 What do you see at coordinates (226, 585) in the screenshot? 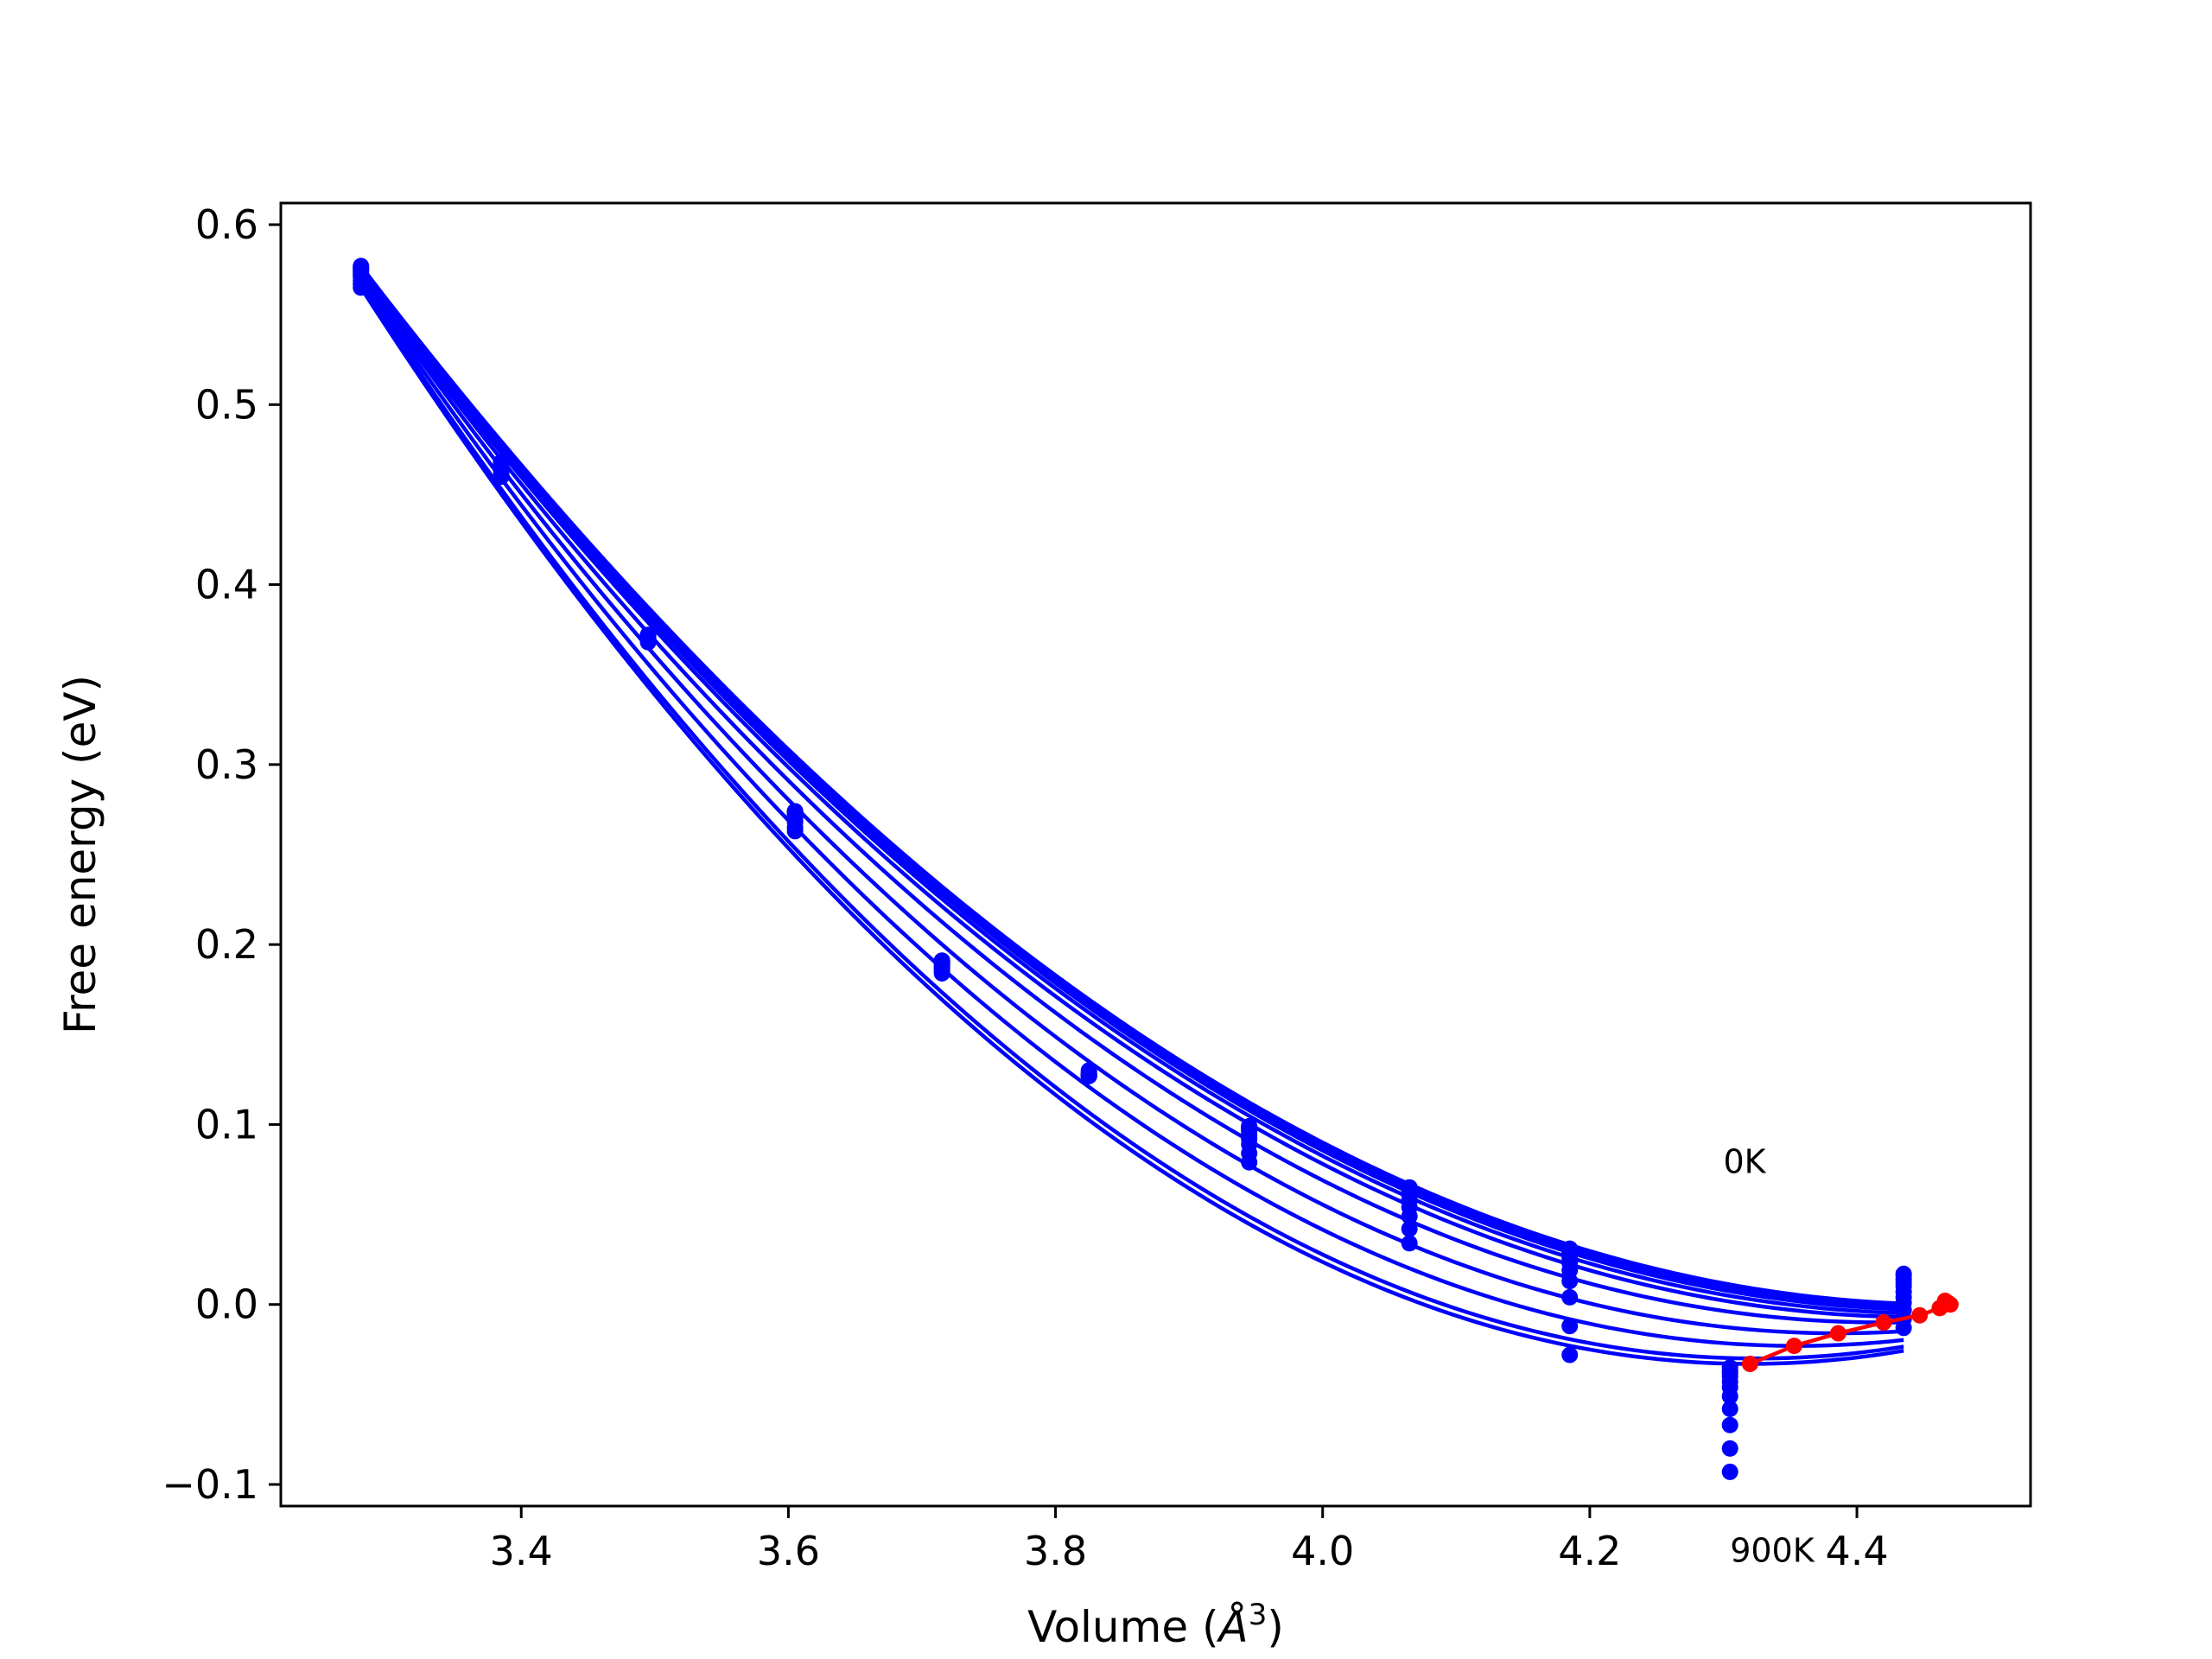
I see `y-tick-label: 0.4` at bounding box center [226, 585].